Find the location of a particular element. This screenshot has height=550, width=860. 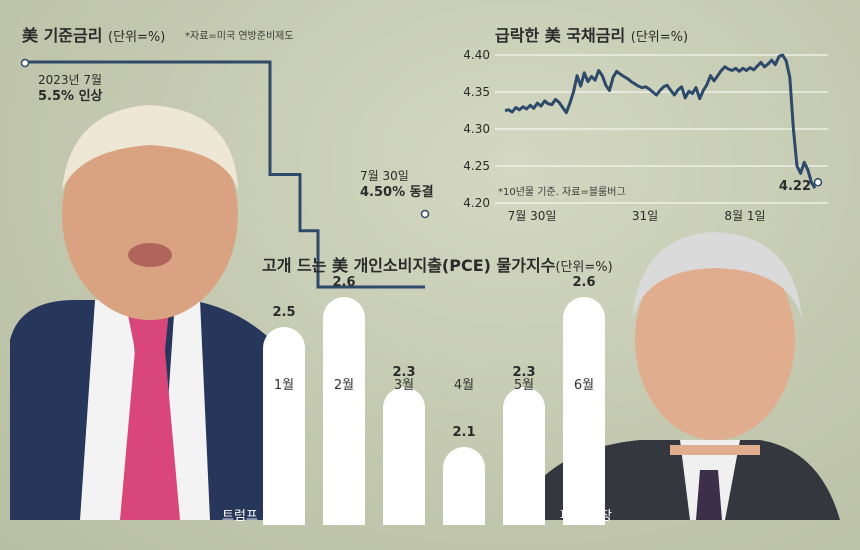

treasury-ytick-label: 4.35 is located at coordinates (476, 92).